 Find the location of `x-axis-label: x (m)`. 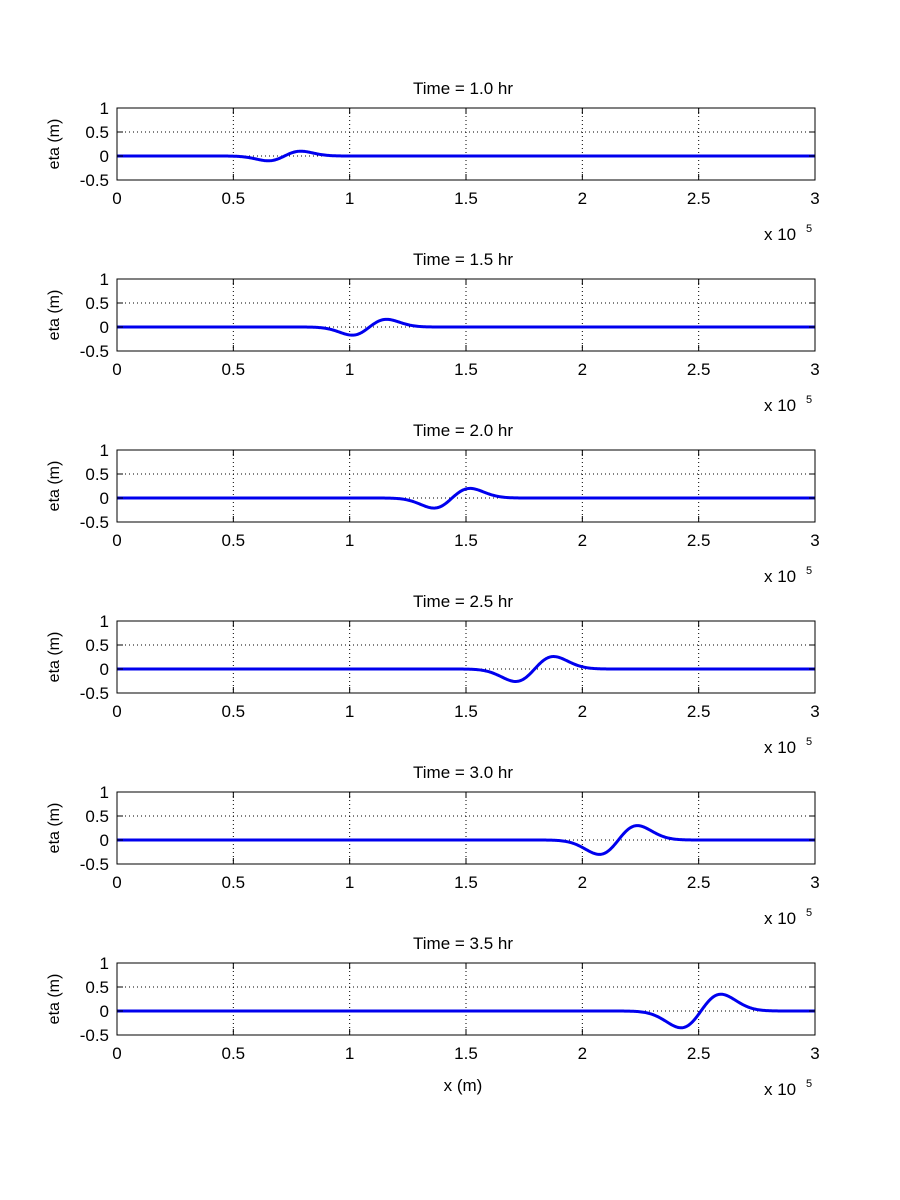

x-axis-label: x (m) is located at coordinates (463, 1085).